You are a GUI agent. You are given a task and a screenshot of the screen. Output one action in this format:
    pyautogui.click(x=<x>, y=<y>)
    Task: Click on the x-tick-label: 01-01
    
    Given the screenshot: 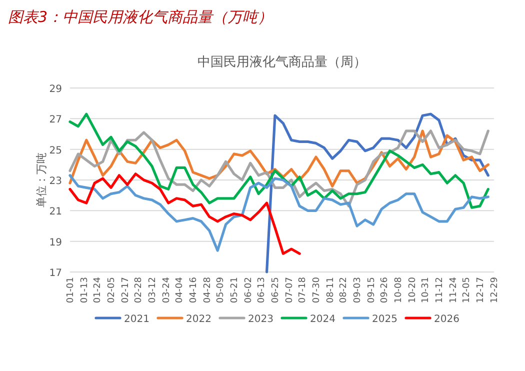 What is the action you would take?
    pyautogui.click(x=71, y=290)
    